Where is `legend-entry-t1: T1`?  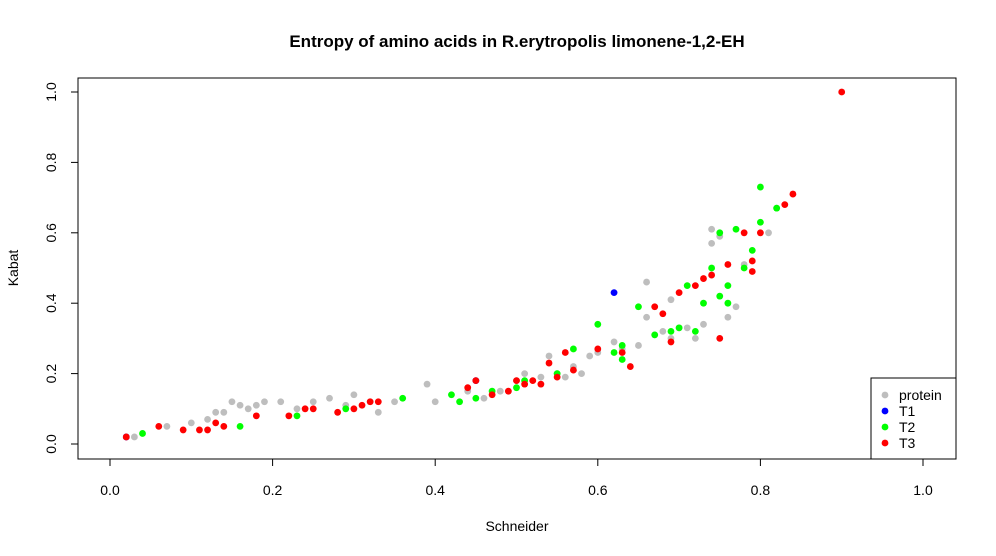 legend-entry-t1: T1 is located at coordinates (907, 411).